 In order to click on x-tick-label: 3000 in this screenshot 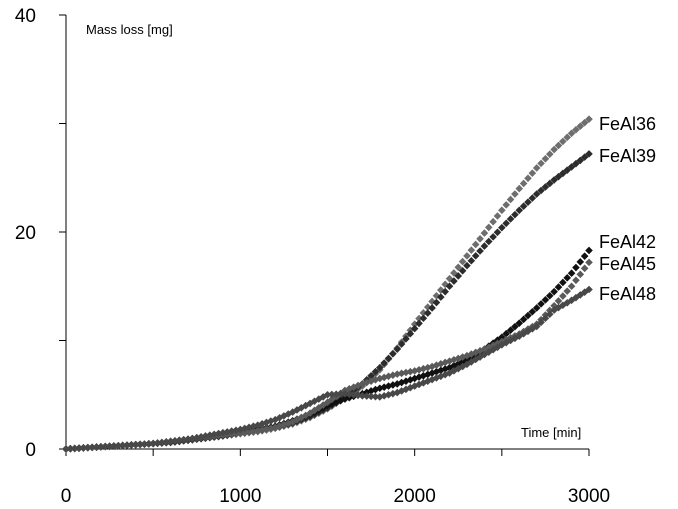, I will do `click(589, 496)`.